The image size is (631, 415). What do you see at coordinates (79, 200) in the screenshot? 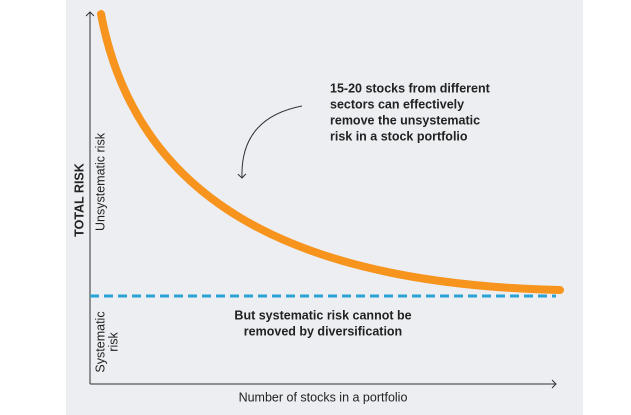
I see `y-axis-label: TOTAL RISK` at bounding box center [79, 200].